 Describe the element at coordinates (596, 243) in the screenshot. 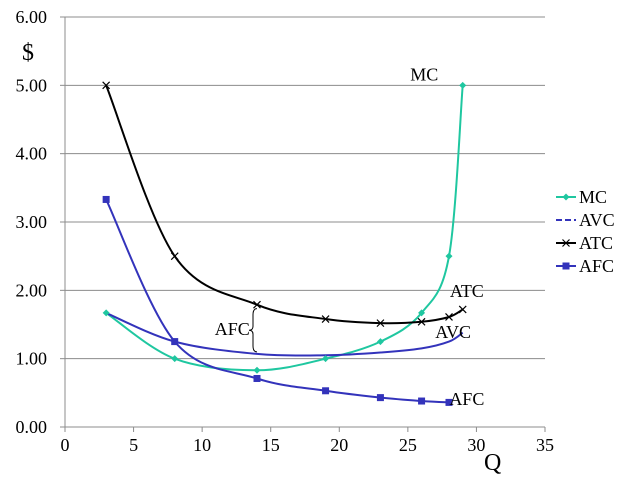

I see `legend-label-atc: ATC` at that location.